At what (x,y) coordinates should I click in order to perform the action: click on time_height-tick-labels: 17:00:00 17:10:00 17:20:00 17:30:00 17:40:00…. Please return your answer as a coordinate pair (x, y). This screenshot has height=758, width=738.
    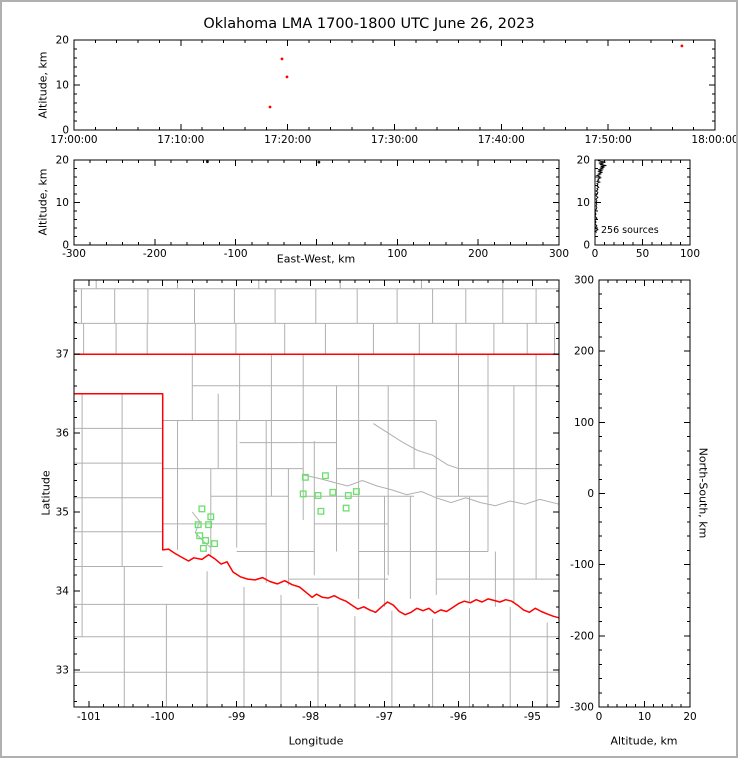
    Looking at the image, I should click on (394, 91).